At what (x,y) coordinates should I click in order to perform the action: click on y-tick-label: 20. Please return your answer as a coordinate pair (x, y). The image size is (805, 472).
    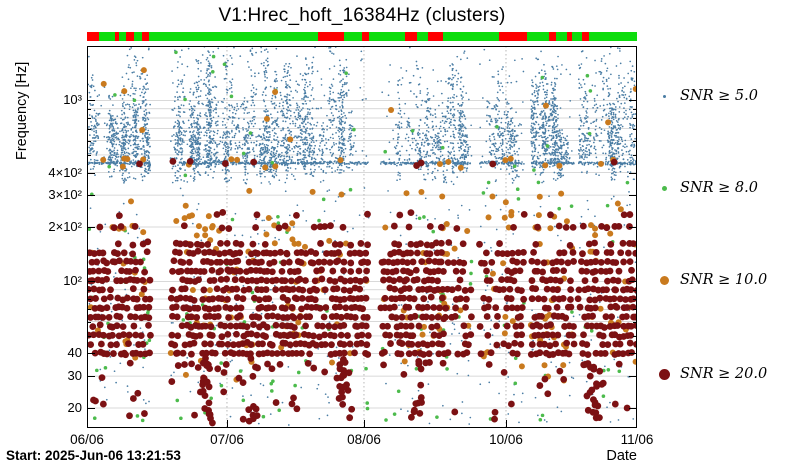
    Looking at the image, I should click on (74, 407).